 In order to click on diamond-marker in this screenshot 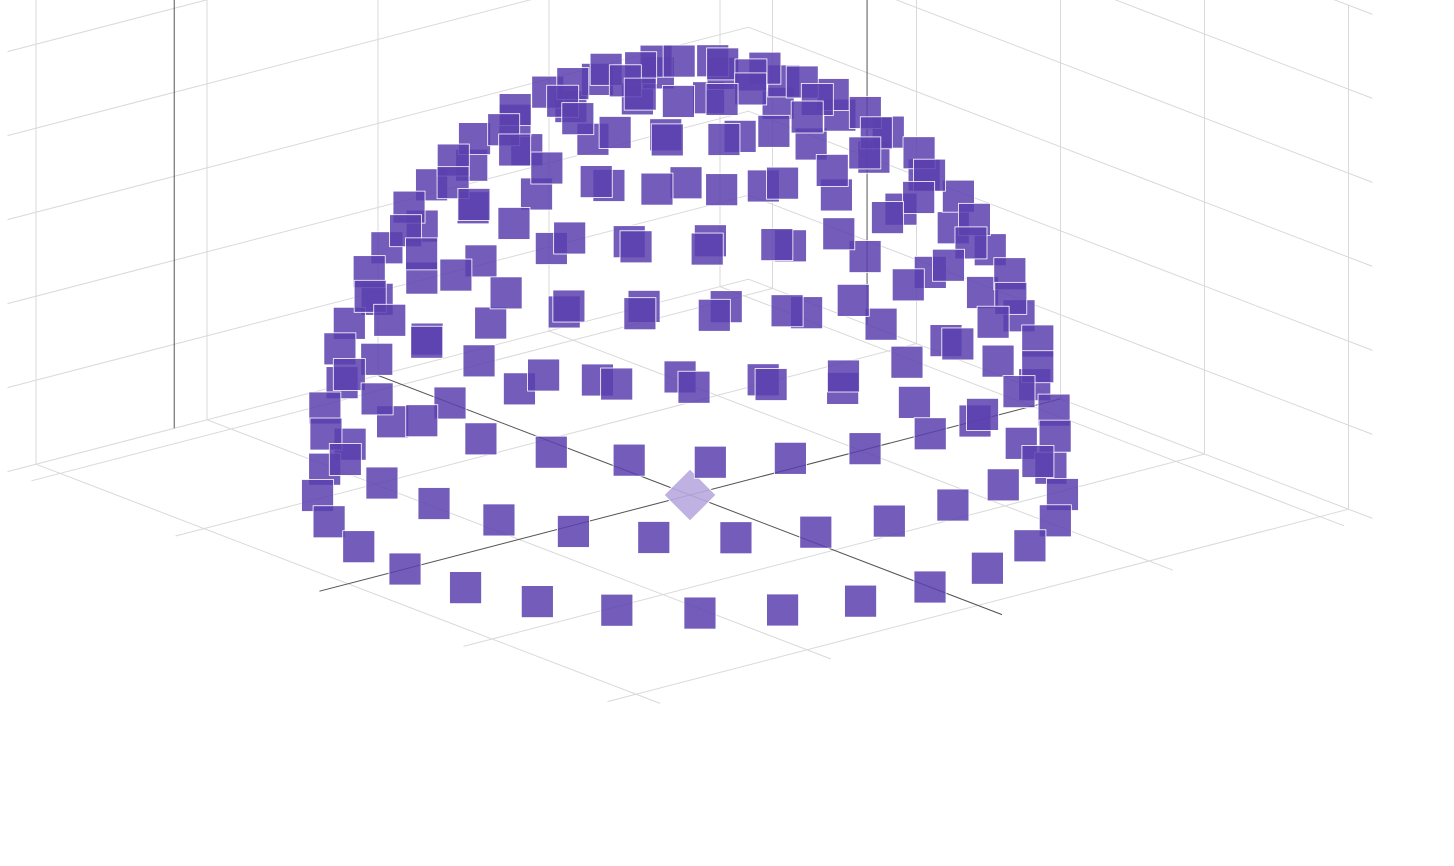, I will do `click(690, 495)`.